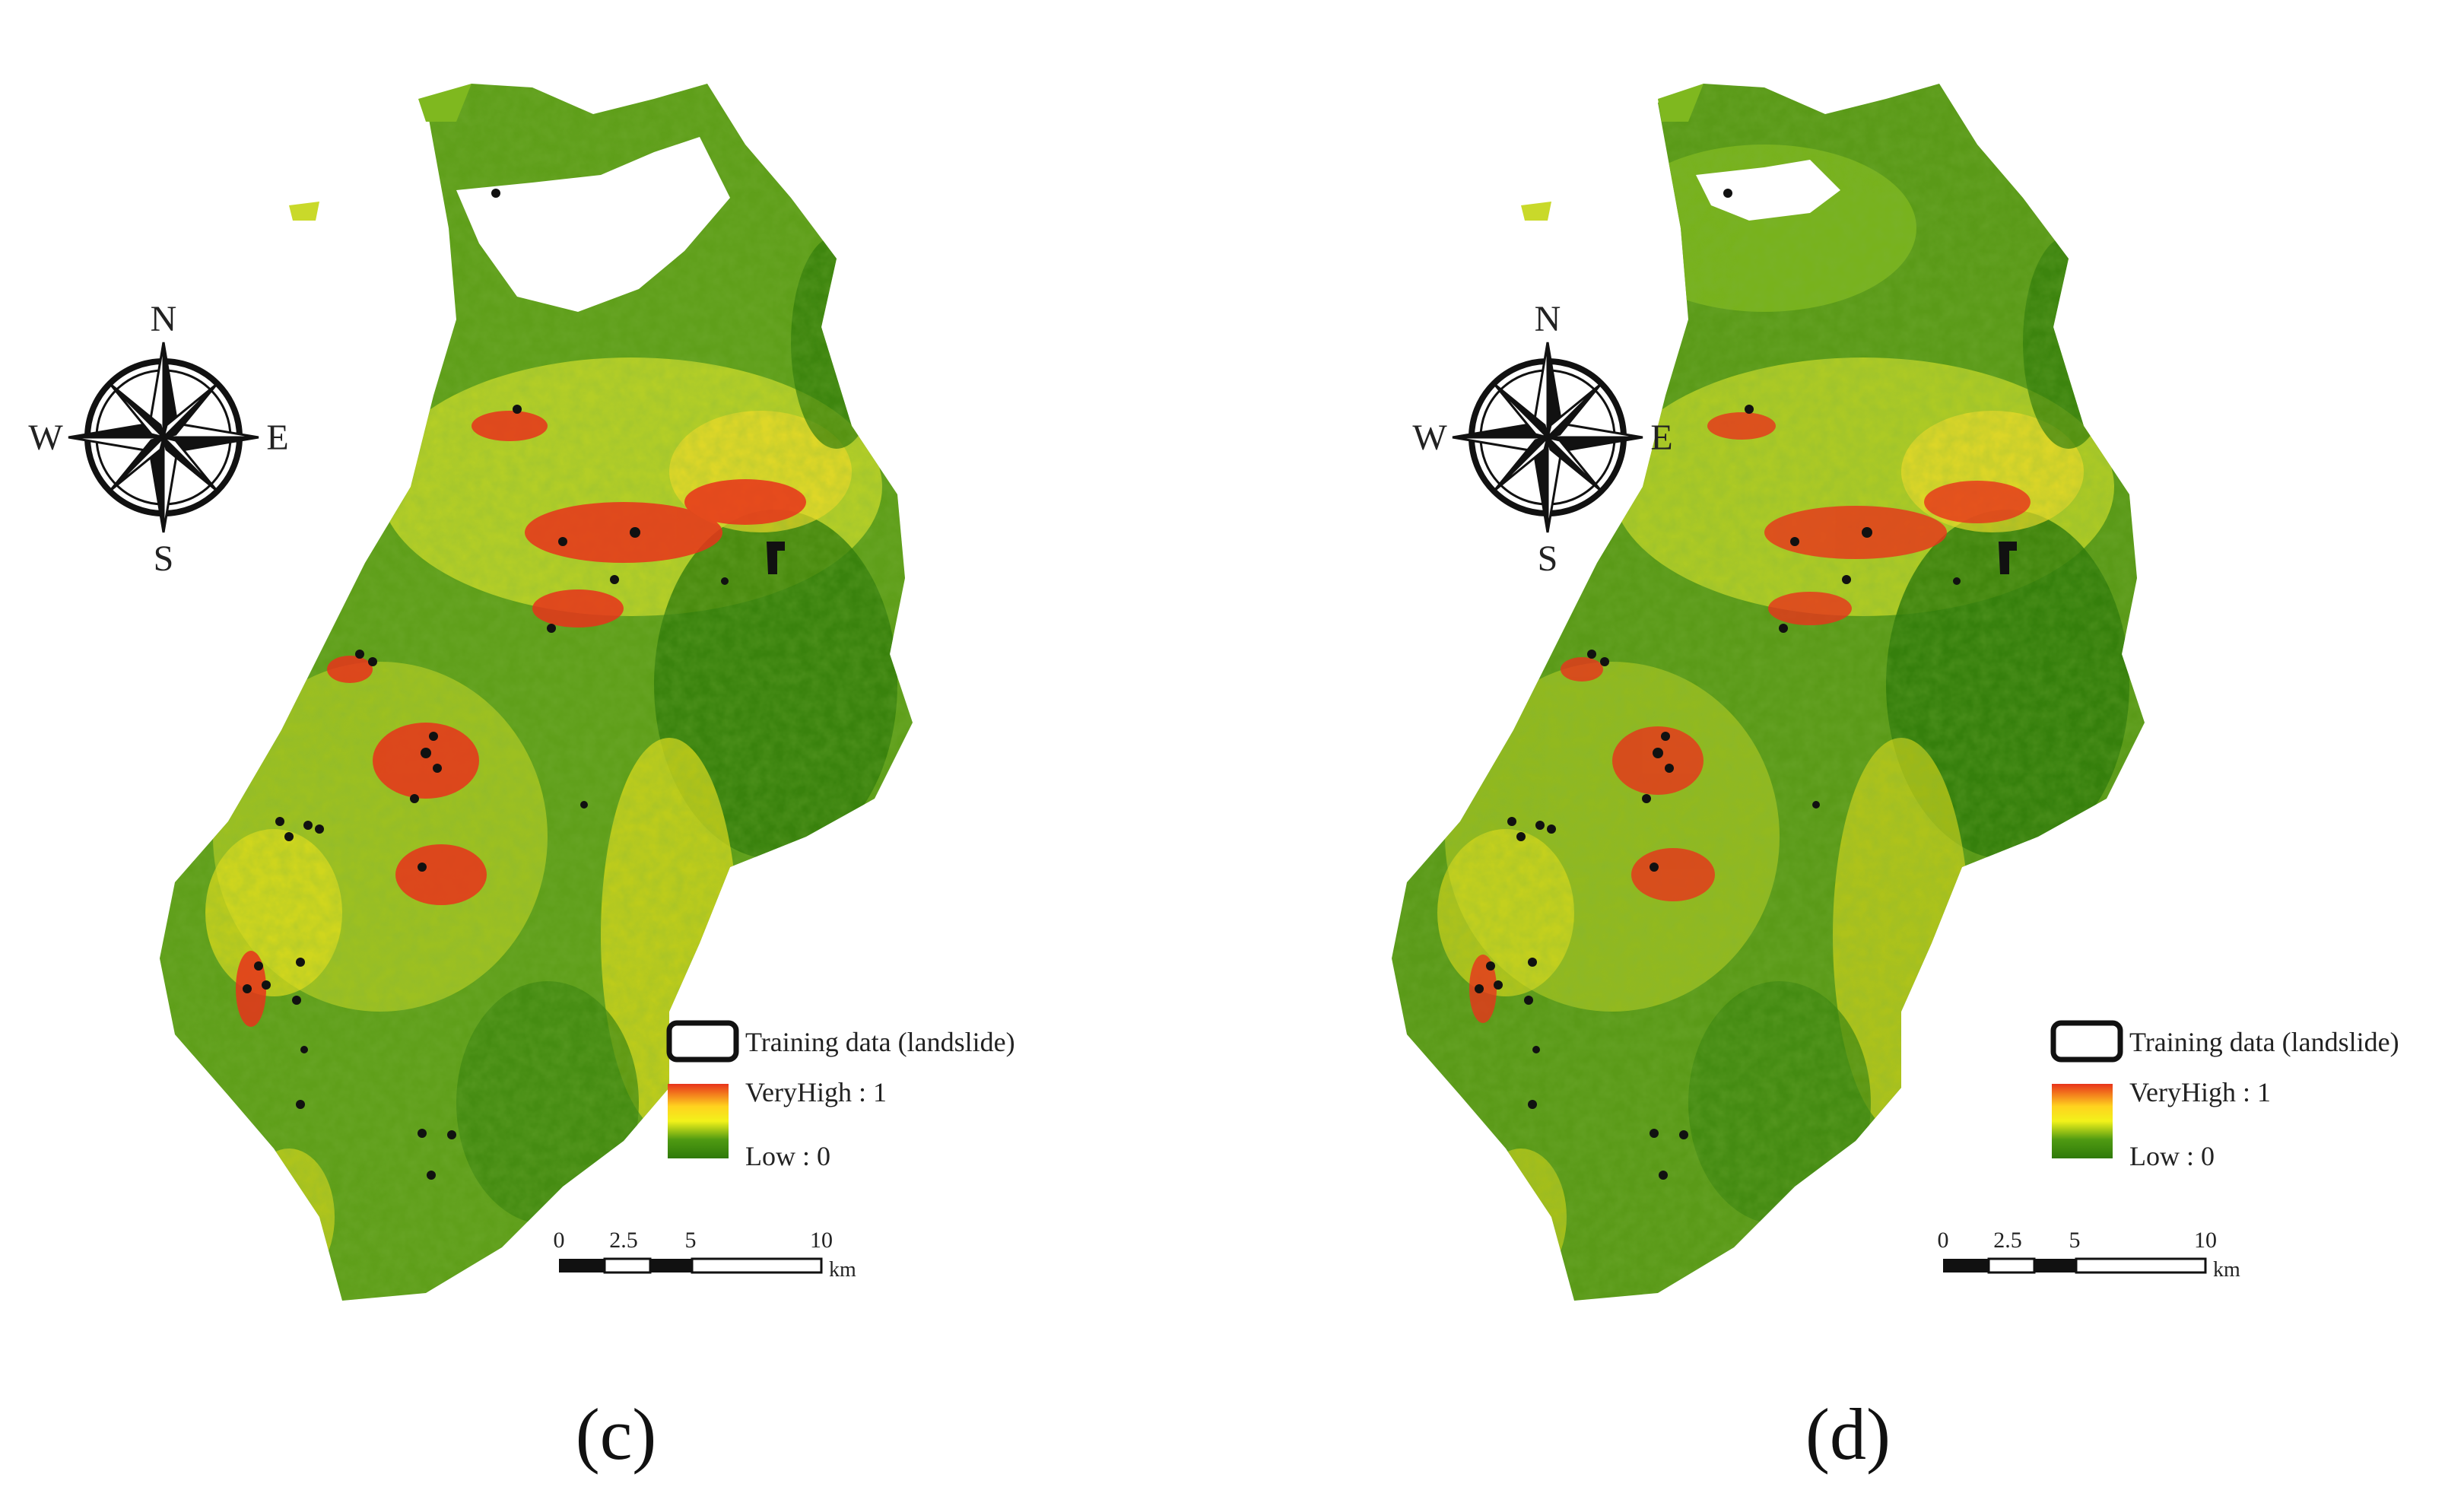 The width and height of the screenshot is (2464, 1506). I want to click on panel-caption-c: (c), so click(616, 1434).